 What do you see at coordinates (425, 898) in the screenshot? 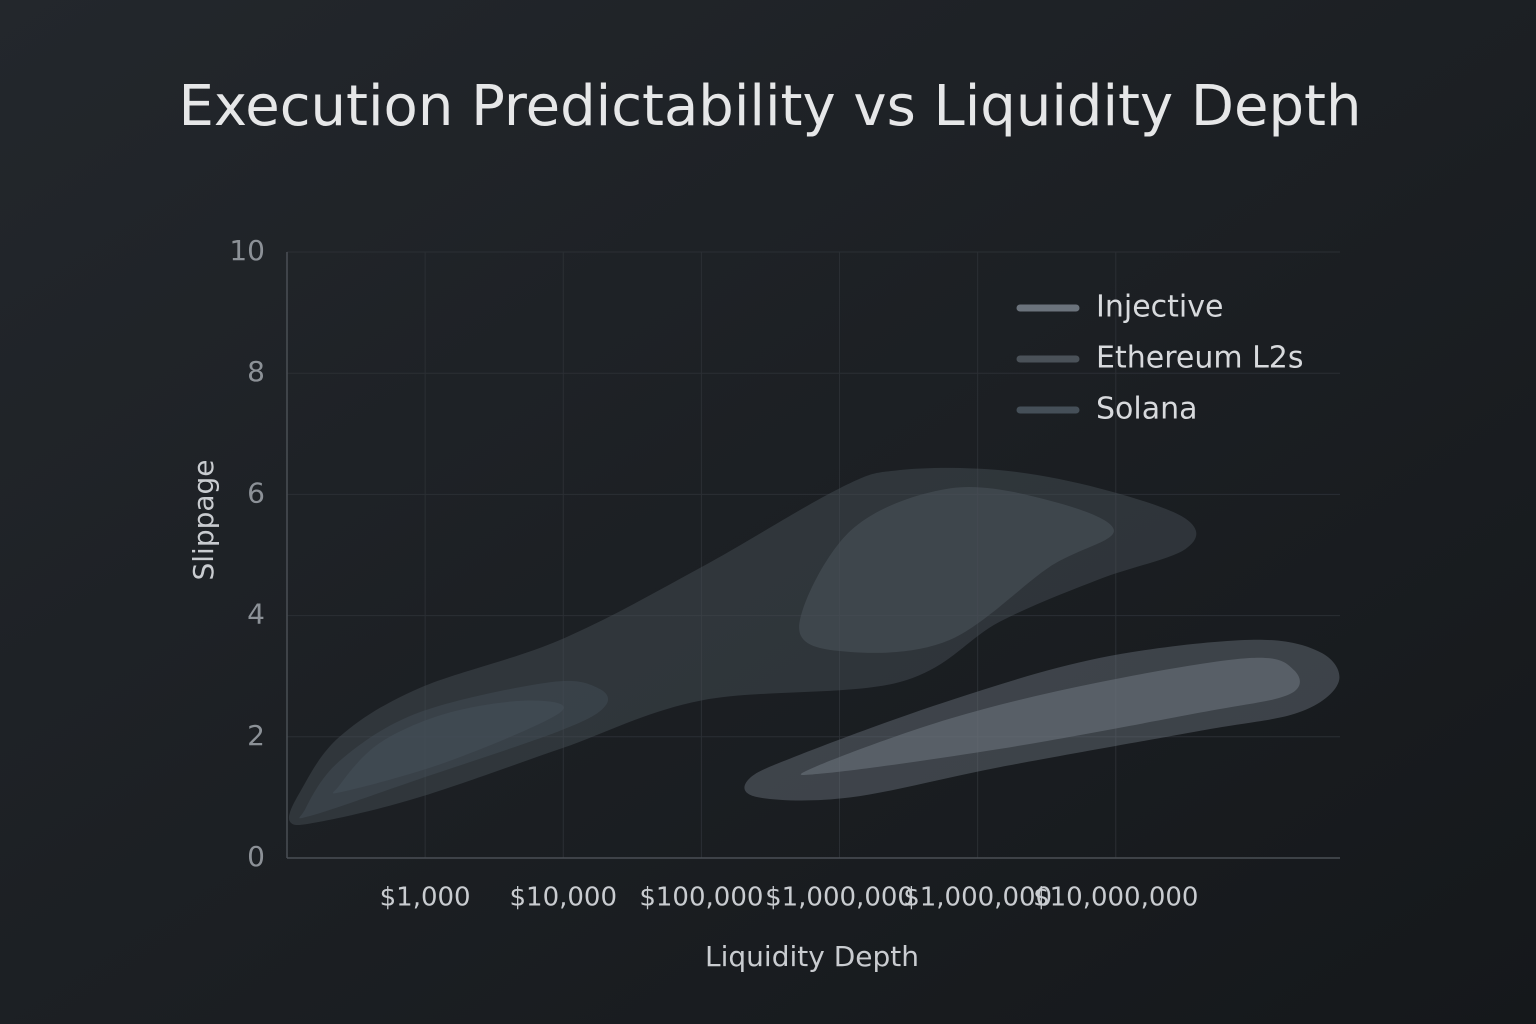
I see `x-tick-label: $1,000` at bounding box center [425, 898].